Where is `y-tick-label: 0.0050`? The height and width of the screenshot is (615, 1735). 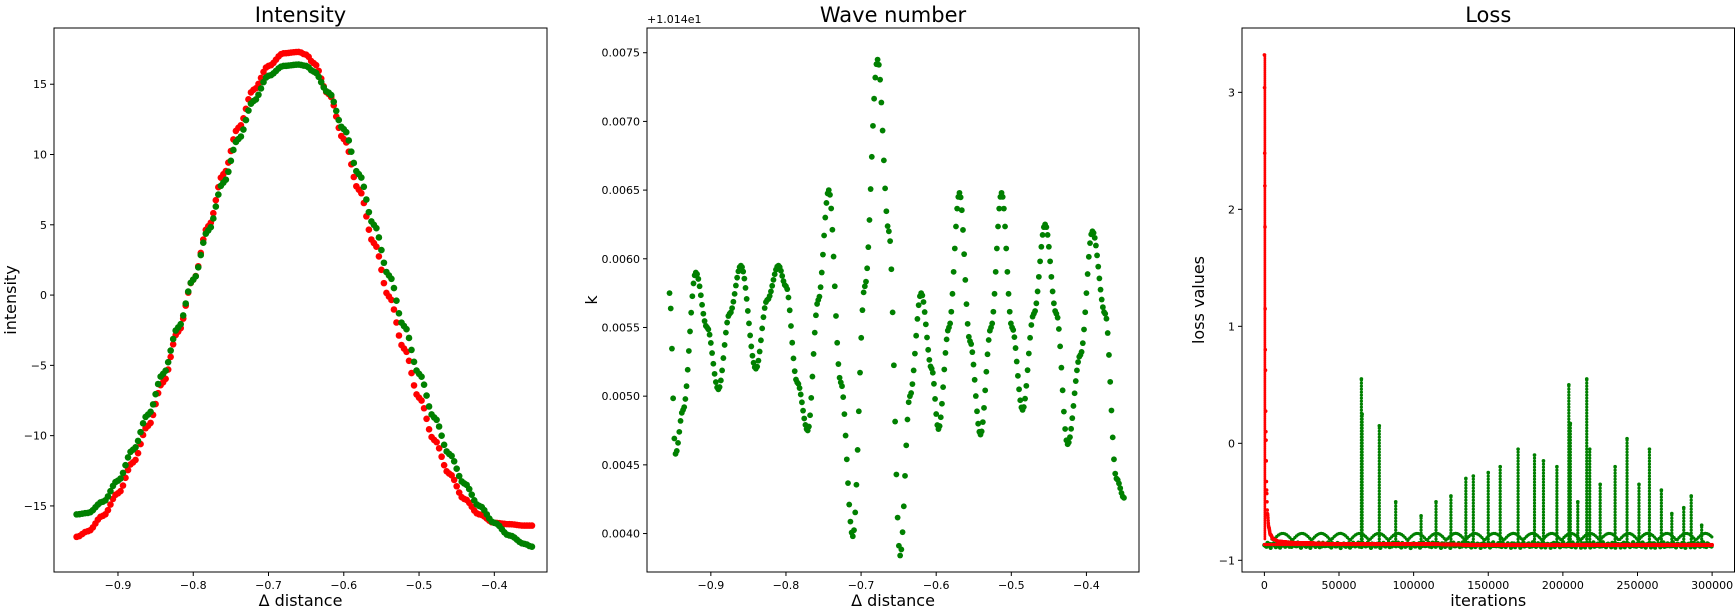
y-tick-label: 0.0050 is located at coordinates (621, 396).